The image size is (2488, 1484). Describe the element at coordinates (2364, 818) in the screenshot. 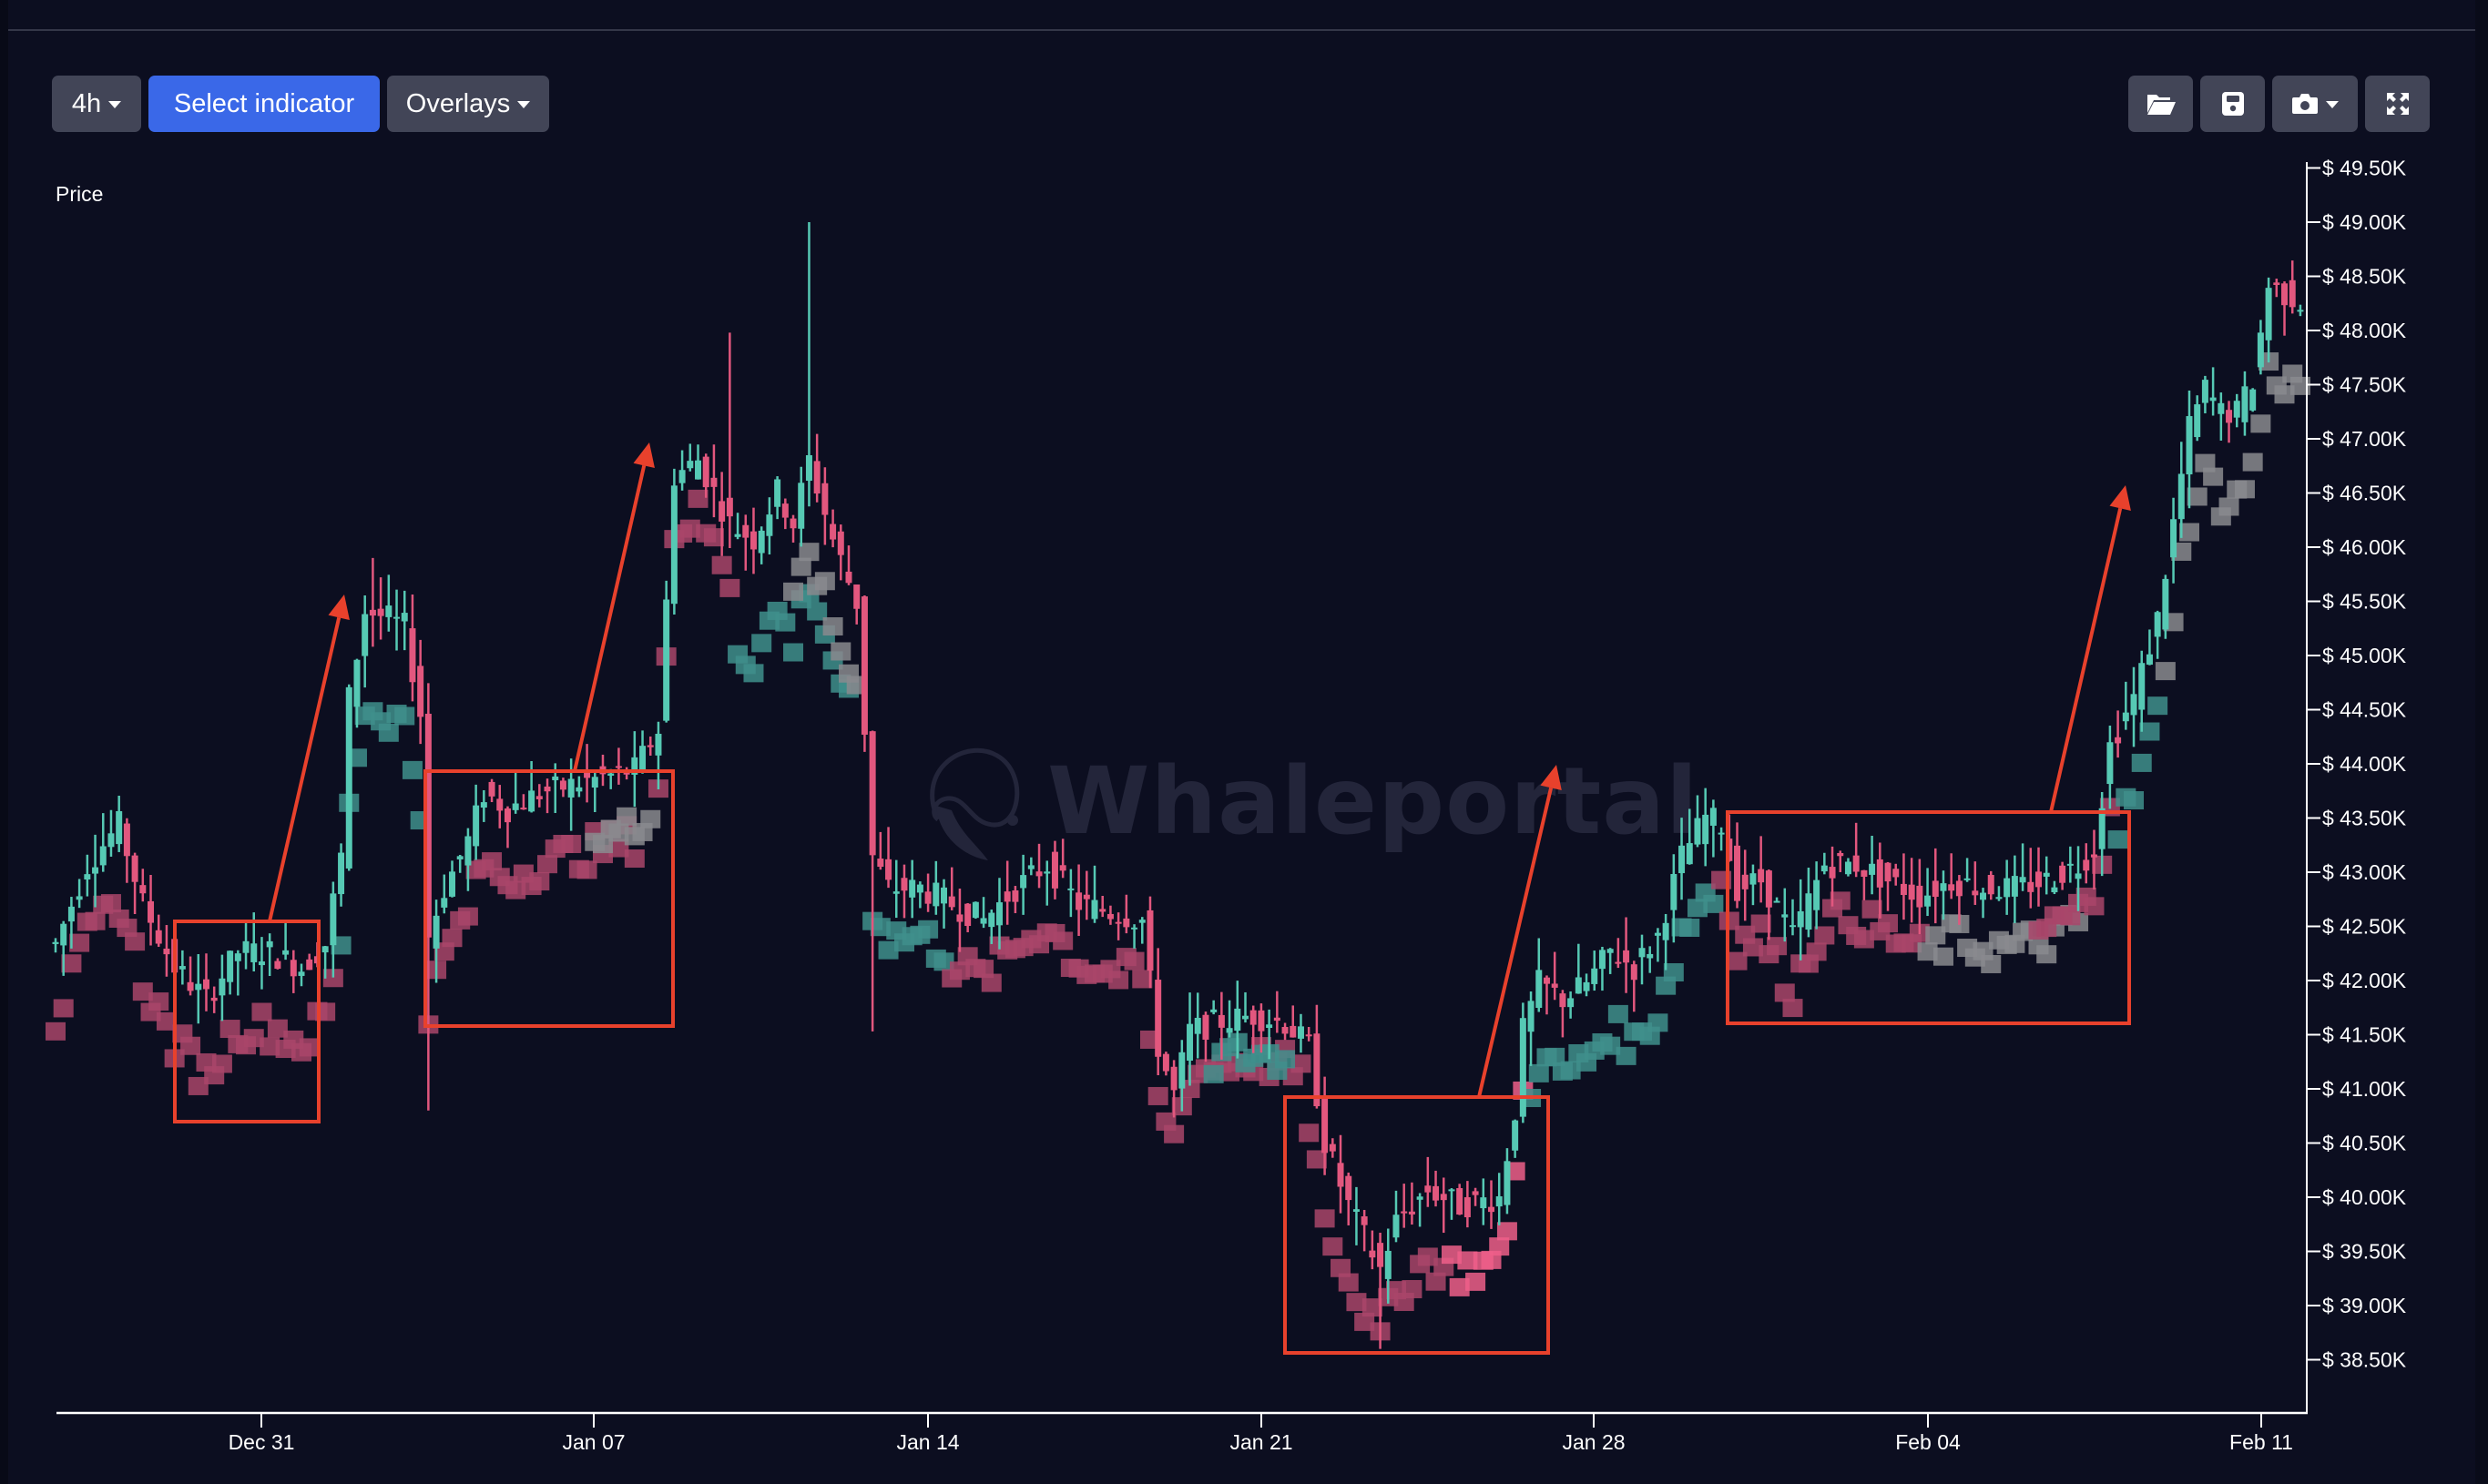

I see `svg-text: $ 43.50K` at that location.